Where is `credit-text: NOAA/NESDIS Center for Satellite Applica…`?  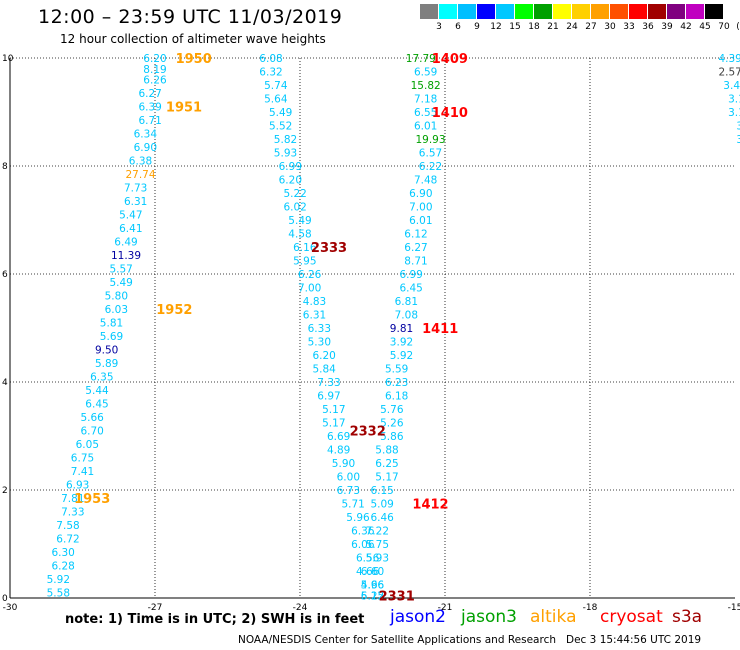
credit-text: NOAA/NESDIS Center for Satellite Applica… is located at coordinates (397, 640).